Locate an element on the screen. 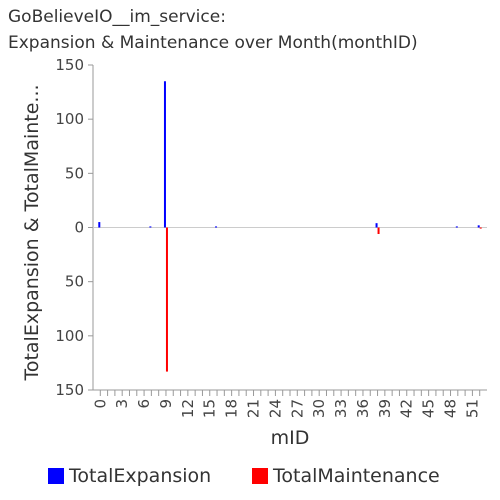 The image size is (500, 500). x-tick-label: 45 is located at coordinates (429, 408).